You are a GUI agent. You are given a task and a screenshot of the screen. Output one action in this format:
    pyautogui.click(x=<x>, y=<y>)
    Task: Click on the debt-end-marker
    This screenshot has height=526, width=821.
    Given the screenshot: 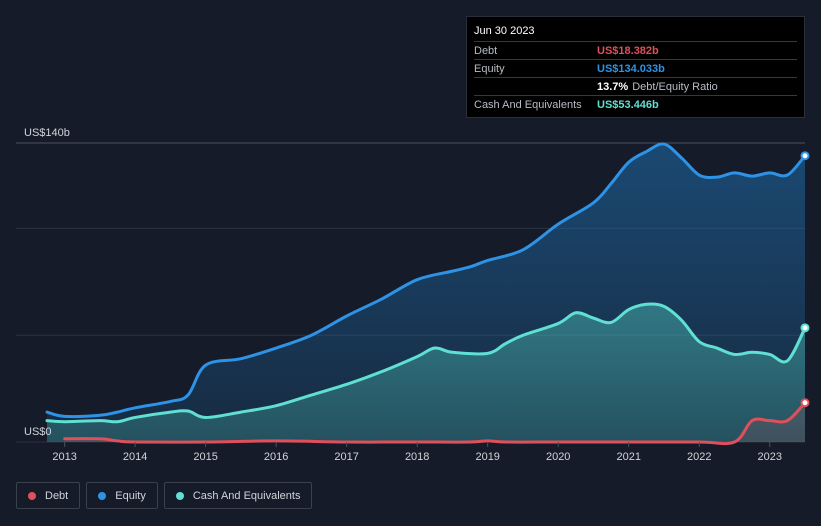 What is the action you would take?
    pyautogui.click(x=805, y=403)
    